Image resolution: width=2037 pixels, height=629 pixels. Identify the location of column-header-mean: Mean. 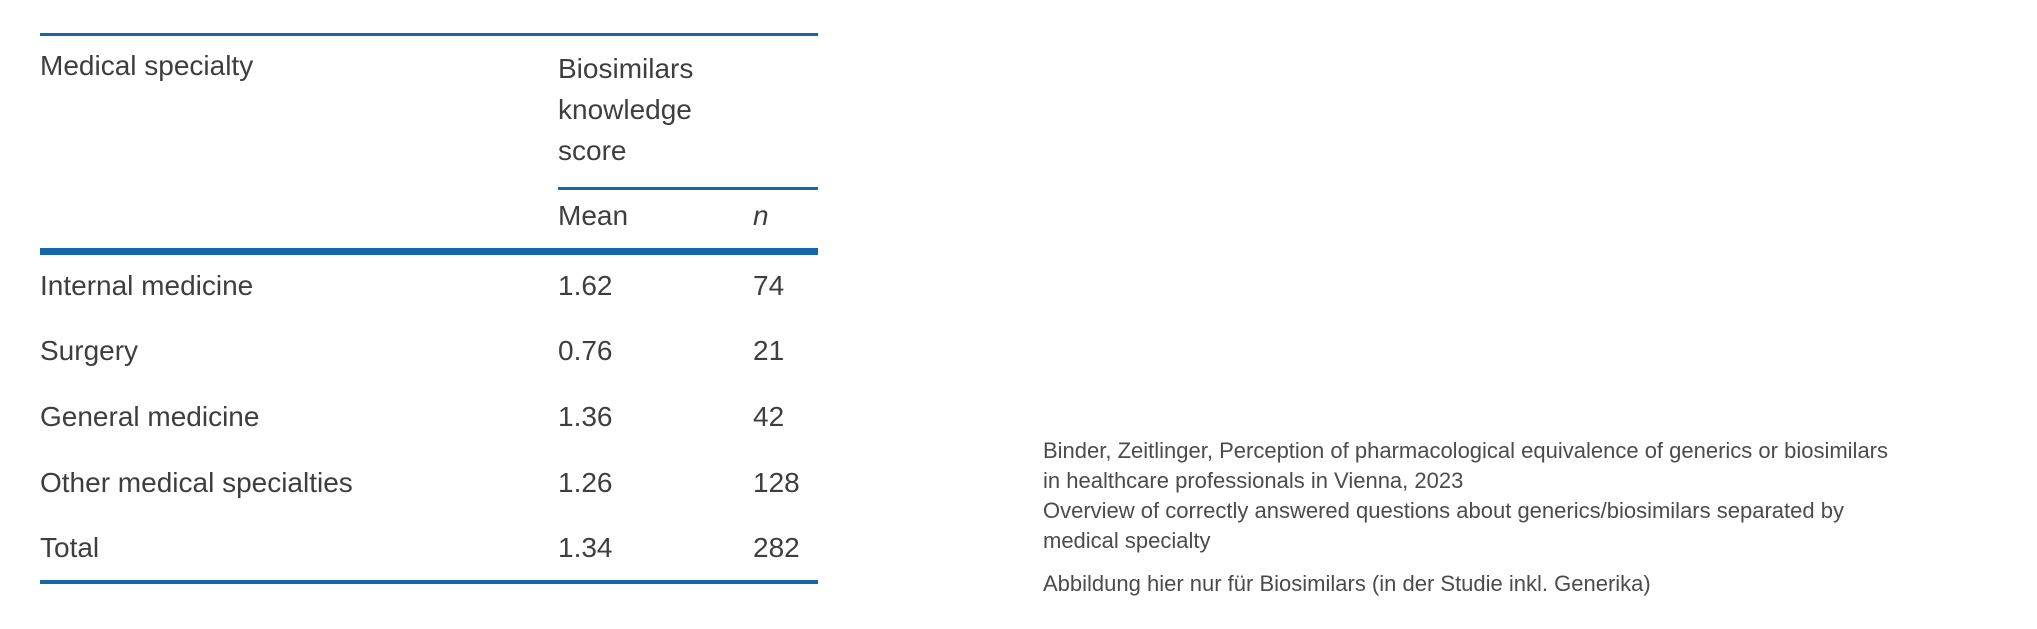
(655, 221).